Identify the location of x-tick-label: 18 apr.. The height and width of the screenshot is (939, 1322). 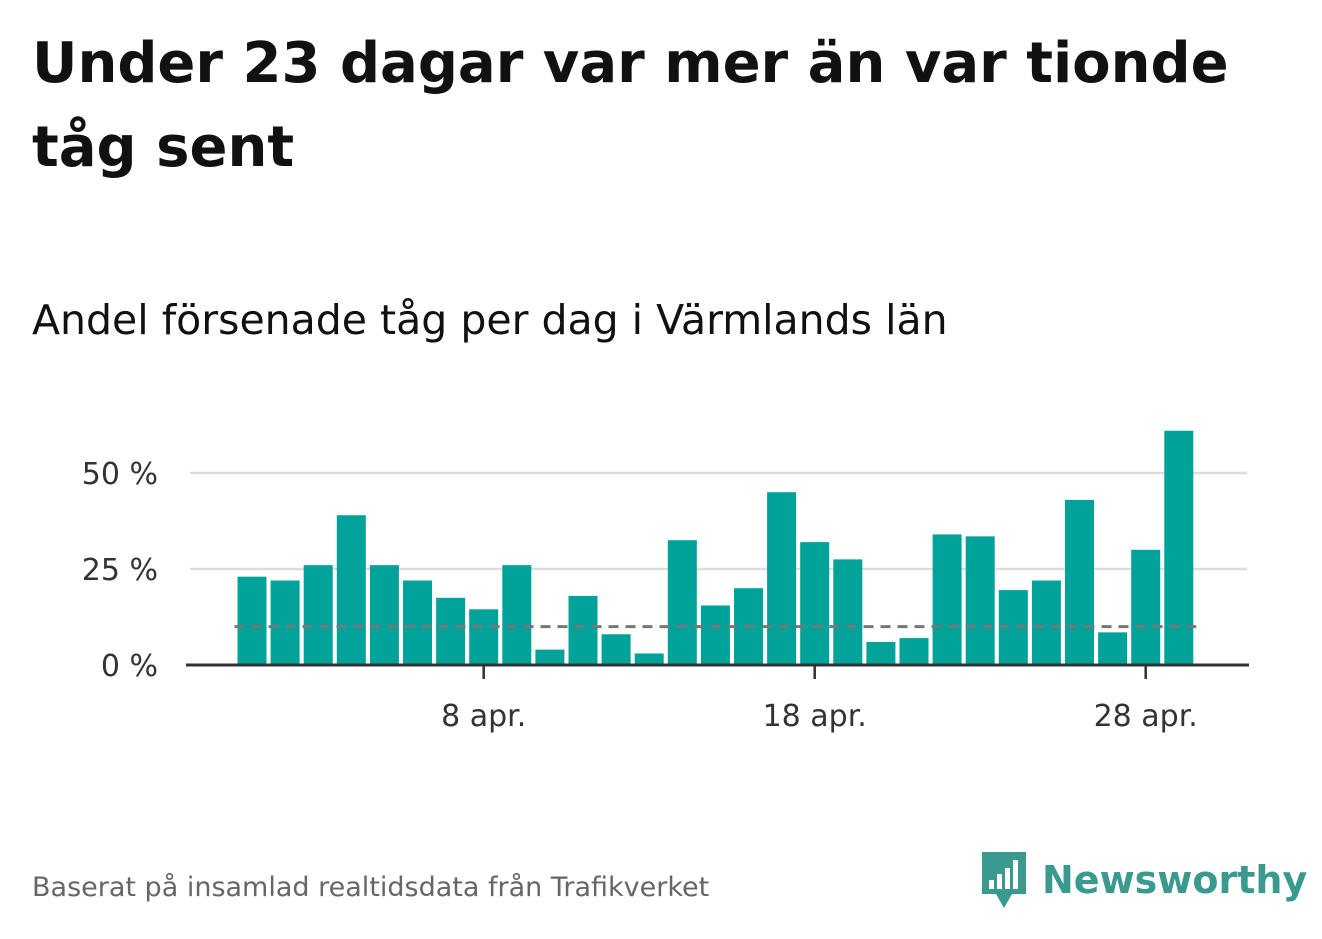
(815, 716).